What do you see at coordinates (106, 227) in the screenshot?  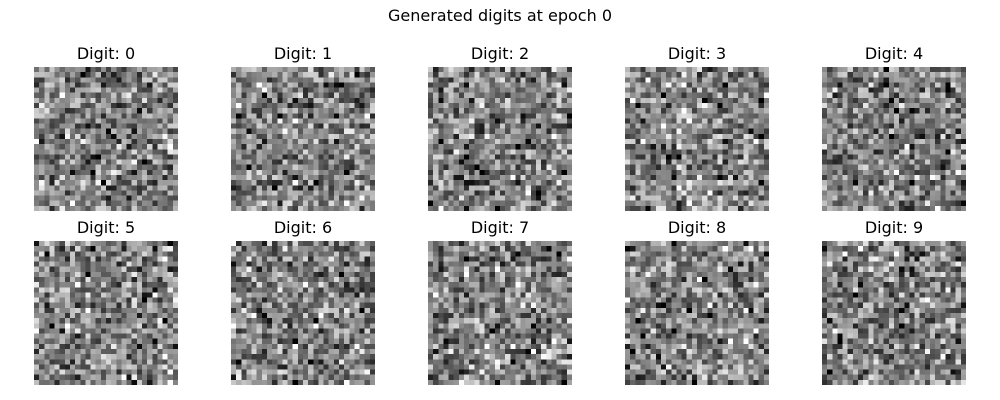 I see `panel-title-5: Digit: 5` at bounding box center [106, 227].